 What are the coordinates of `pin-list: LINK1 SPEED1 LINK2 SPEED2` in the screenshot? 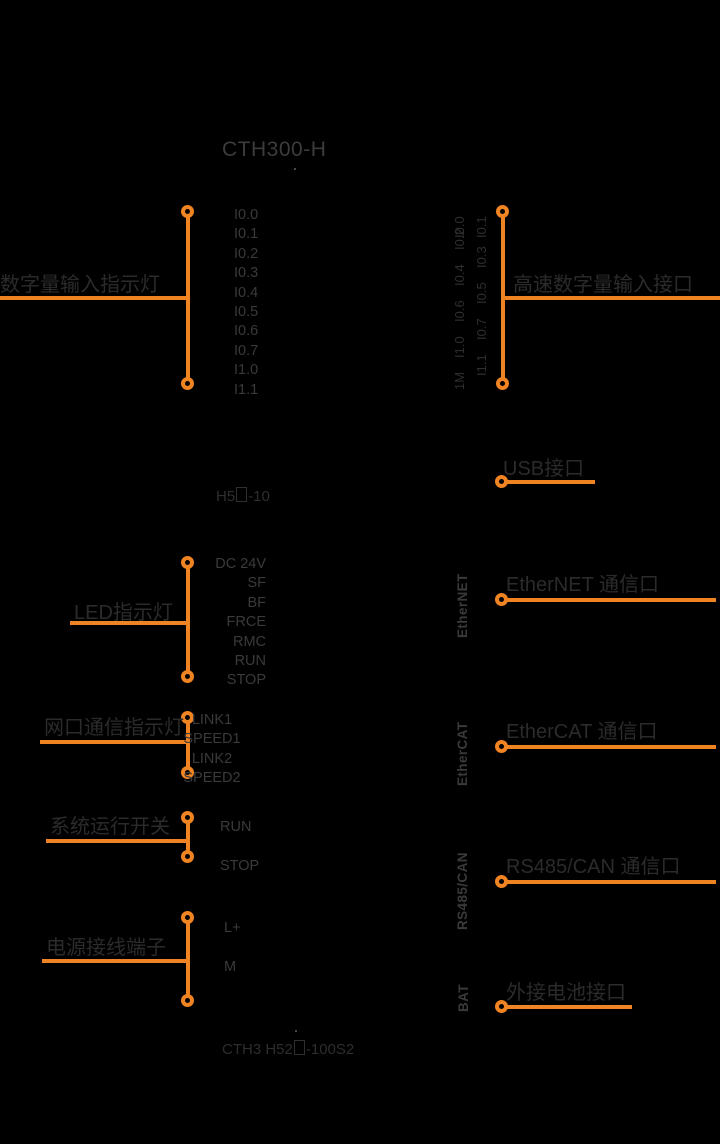 It's located at (212, 750).